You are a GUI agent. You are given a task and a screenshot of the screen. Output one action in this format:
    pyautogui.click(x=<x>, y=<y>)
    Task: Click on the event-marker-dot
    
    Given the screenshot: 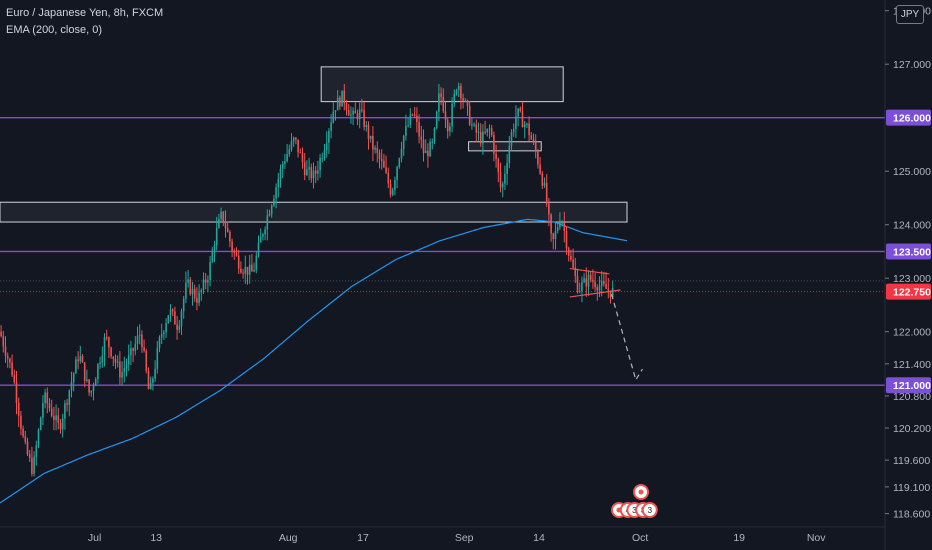 What is the action you would take?
    pyautogui.click(x=641, y=492)
    